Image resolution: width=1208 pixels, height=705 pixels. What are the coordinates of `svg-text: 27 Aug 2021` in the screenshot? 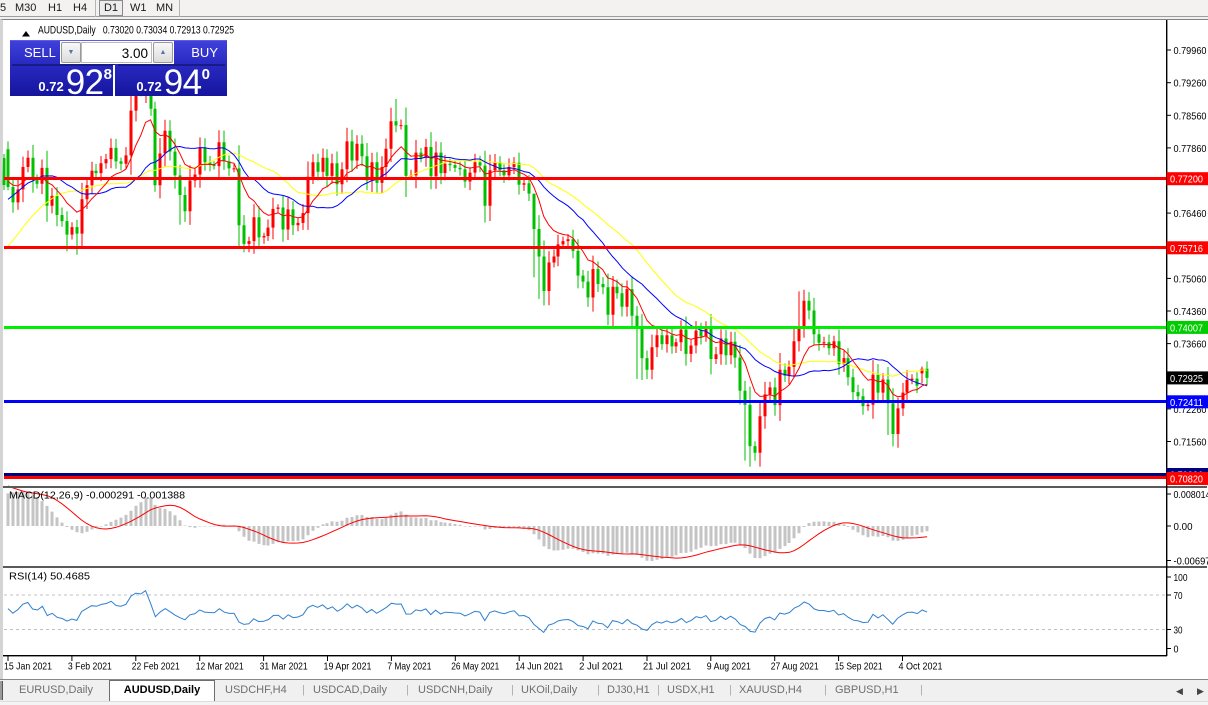 It's located at (795, 667).